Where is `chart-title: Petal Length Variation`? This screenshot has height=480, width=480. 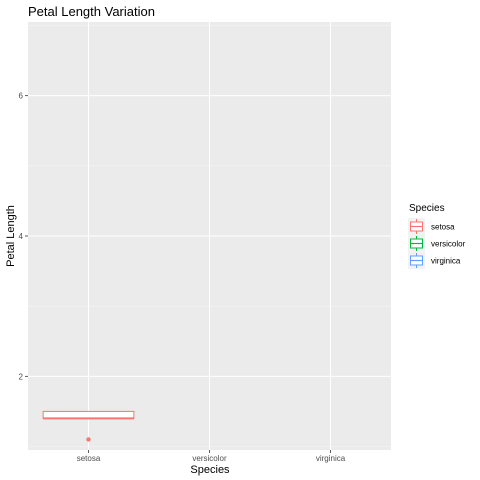 chart-title: Petal Length Variation is located at coordinates (91, 11).